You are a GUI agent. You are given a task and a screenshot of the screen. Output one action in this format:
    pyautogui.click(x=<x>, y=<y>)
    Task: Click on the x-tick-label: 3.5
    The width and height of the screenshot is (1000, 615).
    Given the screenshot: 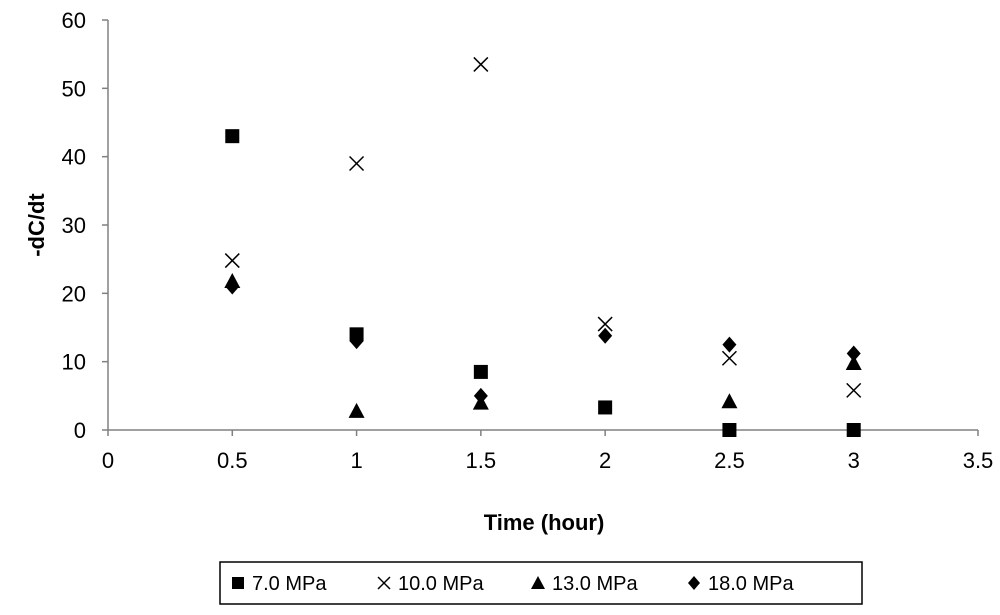 What is the action you would take?
    pyautogui.click(x=978, y=460)
    